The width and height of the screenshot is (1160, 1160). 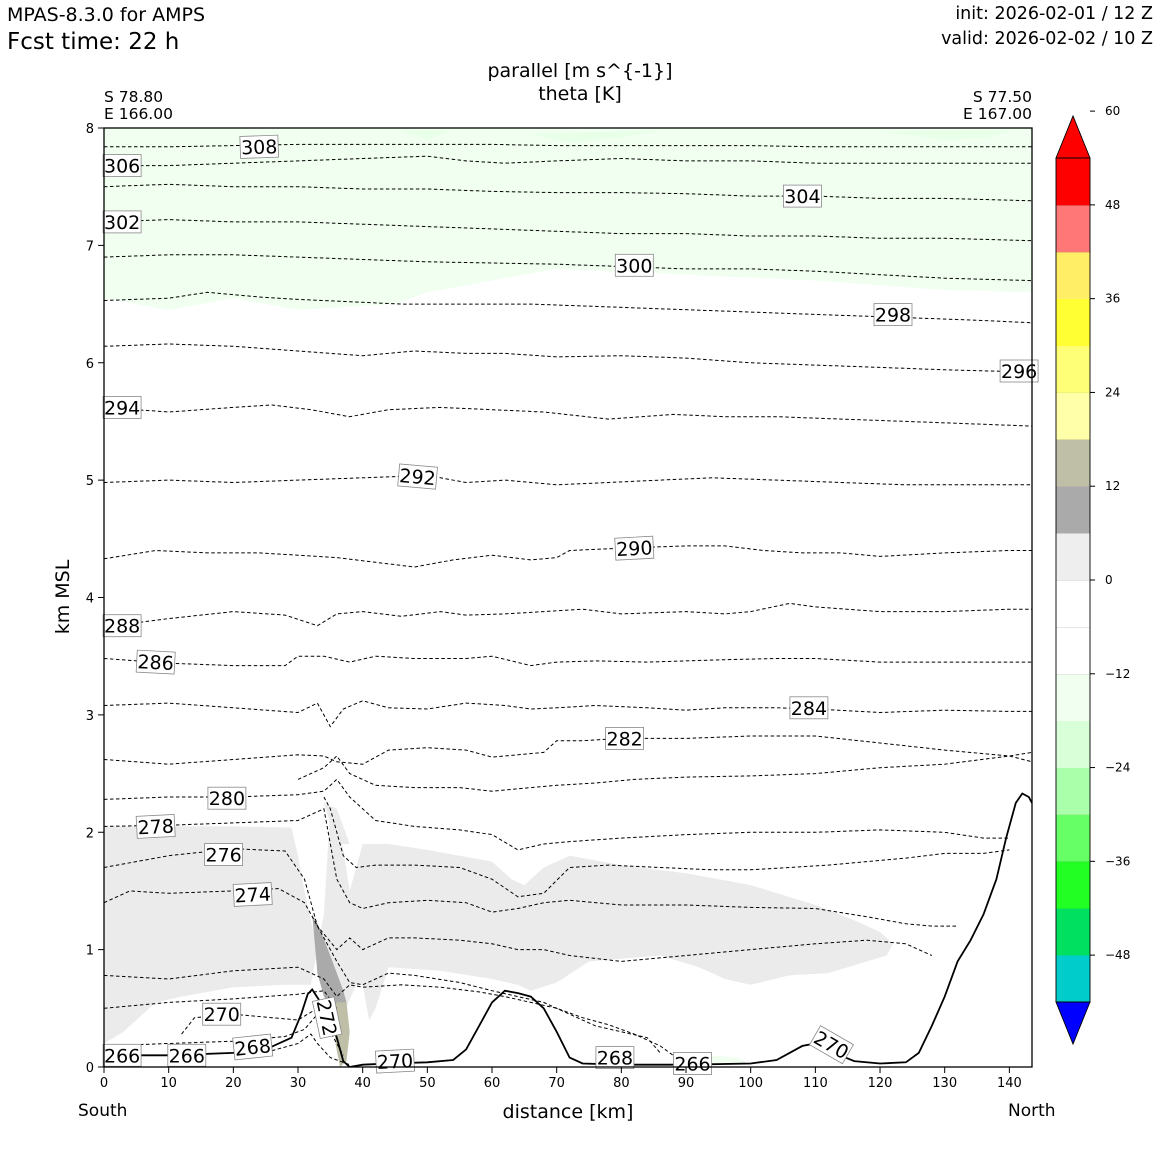 What do you see at coordinates (815, 1083) in the screenshot?
I see `x-tick-label: 110` at bounding box center [815, 1083].